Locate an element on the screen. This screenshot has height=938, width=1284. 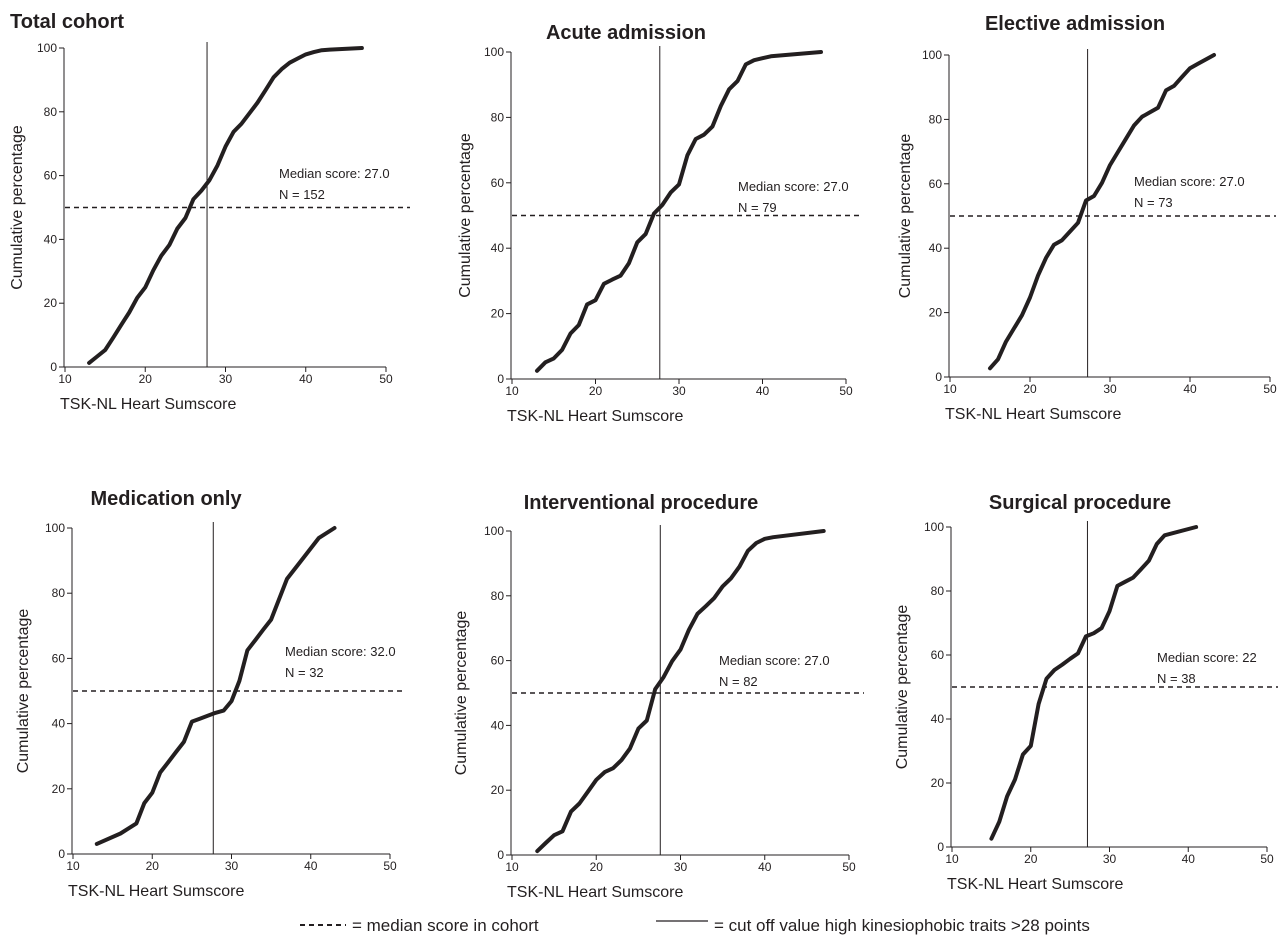
median-annotation: Median score: 32.0 is located at coordinates (340, 651).